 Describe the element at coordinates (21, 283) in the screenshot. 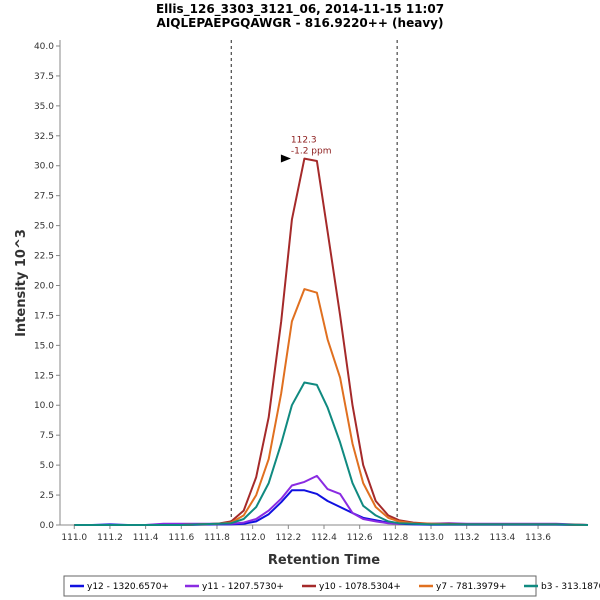

I see `y-axis-label: Intensity 10^3` at that location.